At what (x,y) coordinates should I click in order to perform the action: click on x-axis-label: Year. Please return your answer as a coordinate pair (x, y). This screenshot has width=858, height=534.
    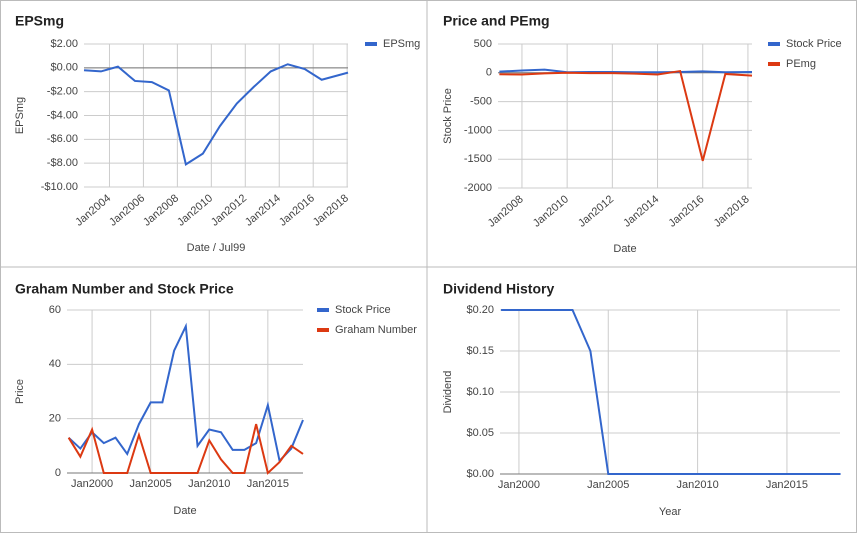
    Looking at the image, I should click on (670, 512).